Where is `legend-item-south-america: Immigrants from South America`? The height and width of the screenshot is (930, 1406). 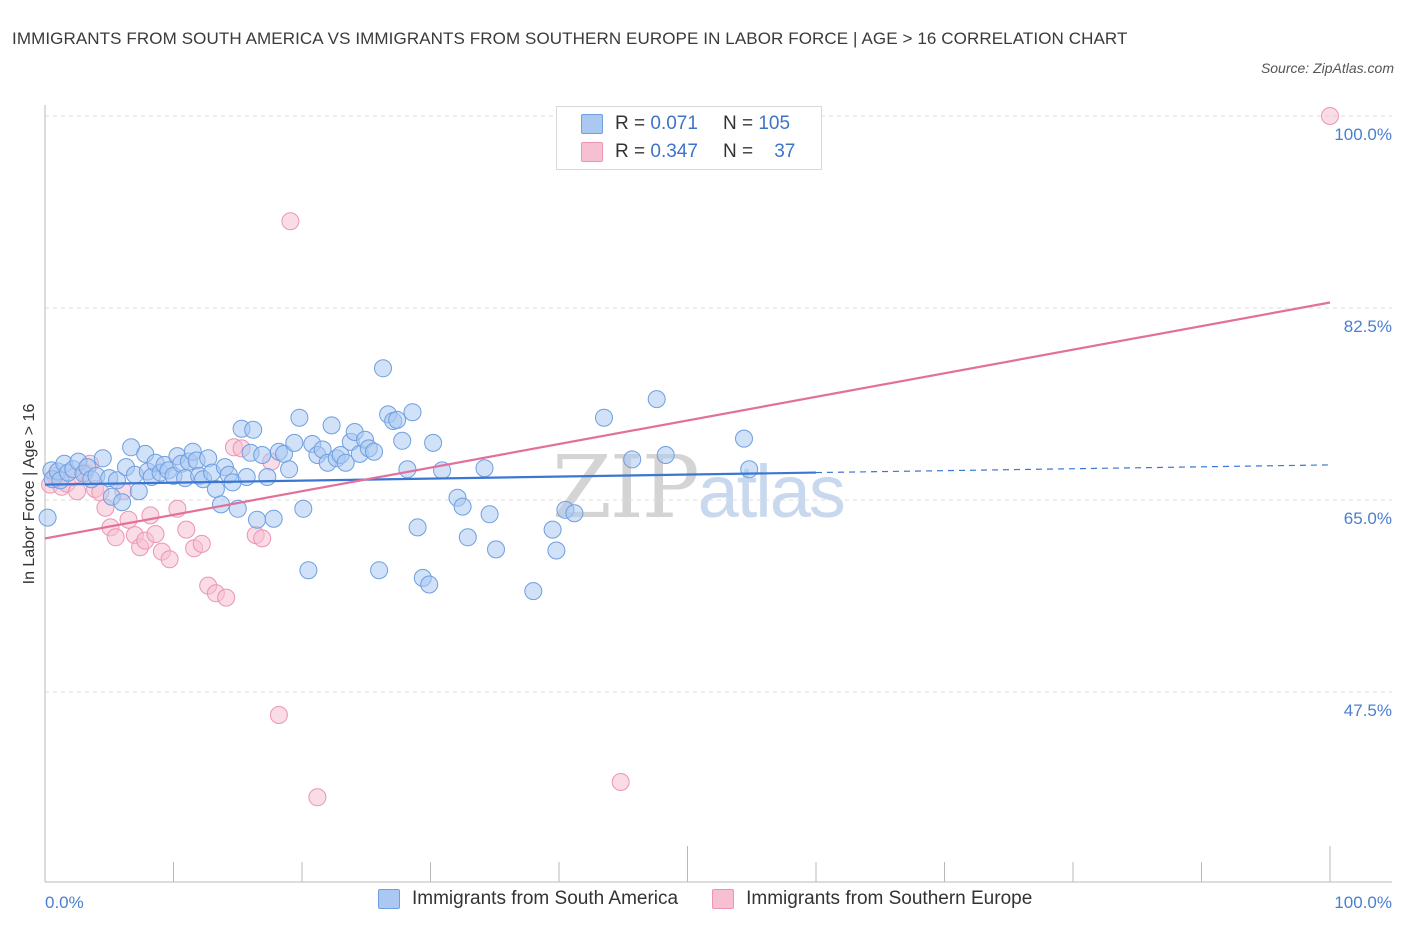
legend-item-south-america: Immigrants from South America is located at coordinates (528, 899).